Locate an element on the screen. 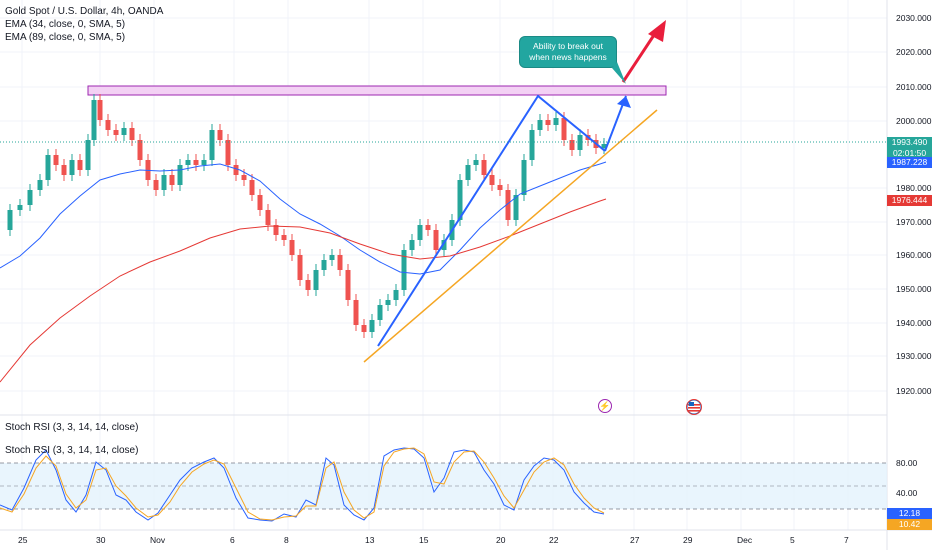  us-flag-icon is located at coordinates (694, 407).